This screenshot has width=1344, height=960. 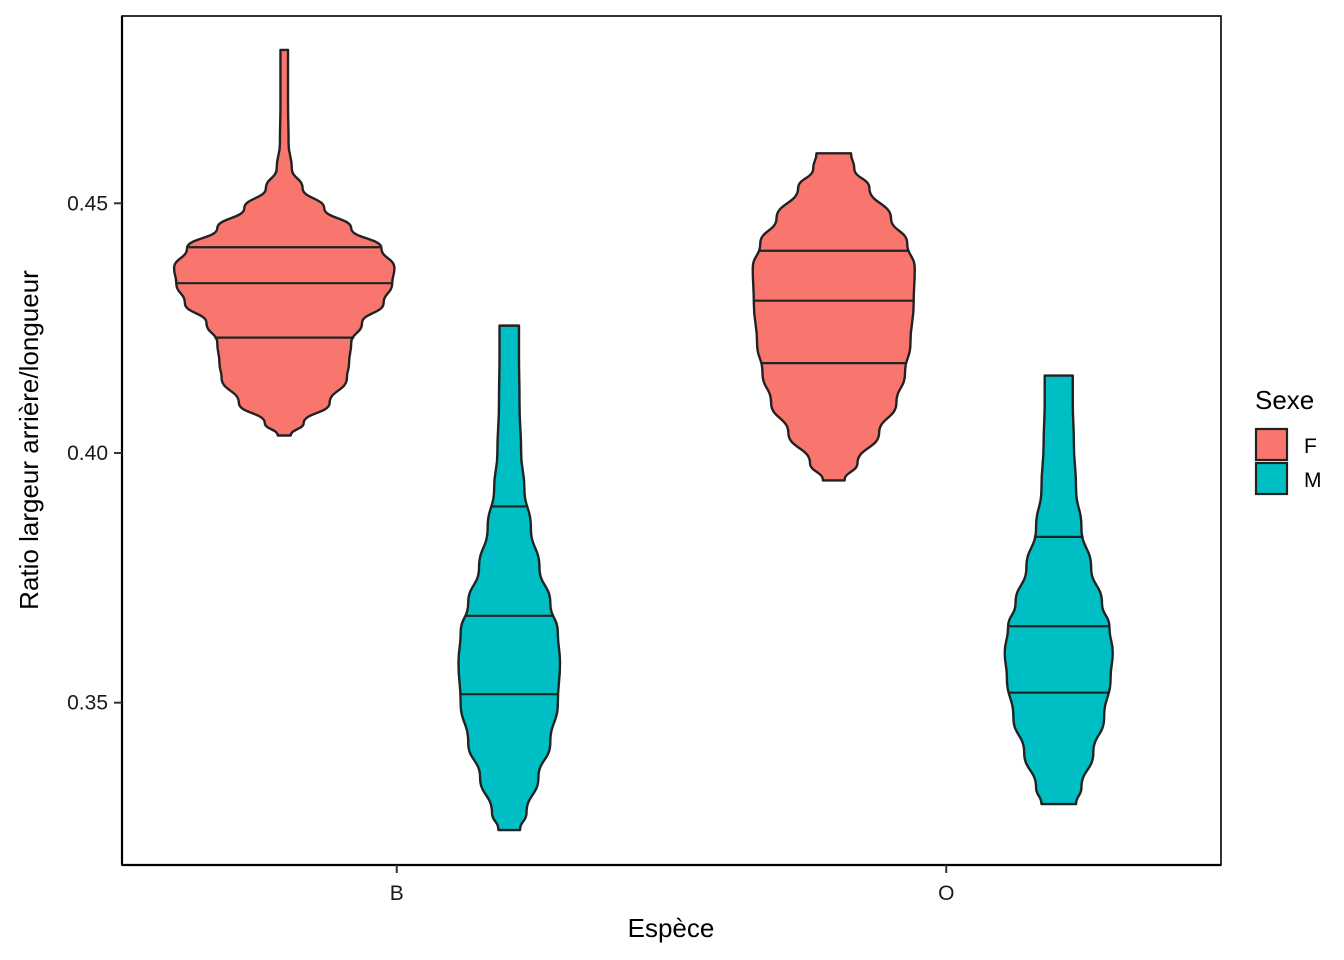 I want to click on violin-B-M, so click(x=509, y=578).